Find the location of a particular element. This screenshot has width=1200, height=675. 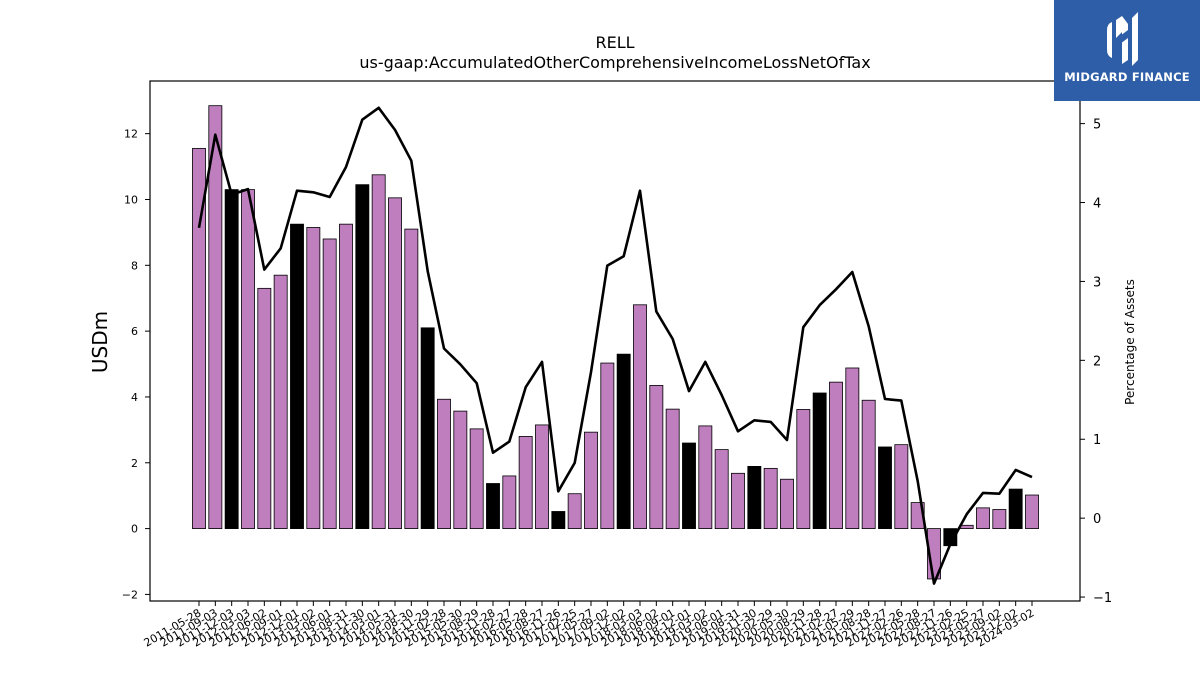

y-tick-label: 0 is located at coordinates (134, 529).